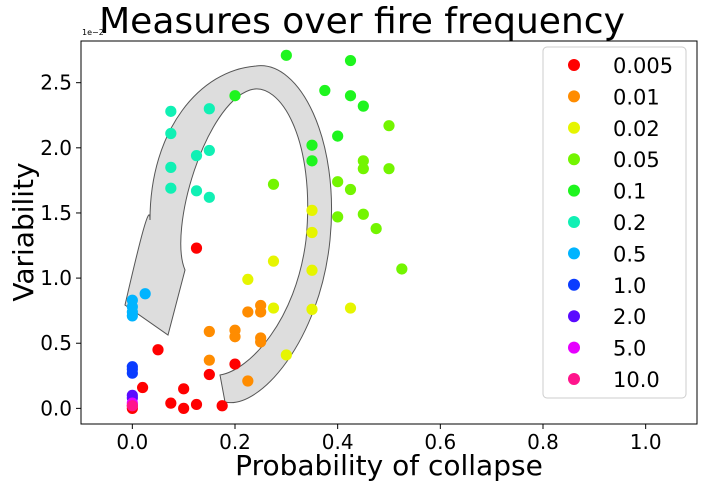  I want to click on legend-label-10: 10.0, so click(636, 380).